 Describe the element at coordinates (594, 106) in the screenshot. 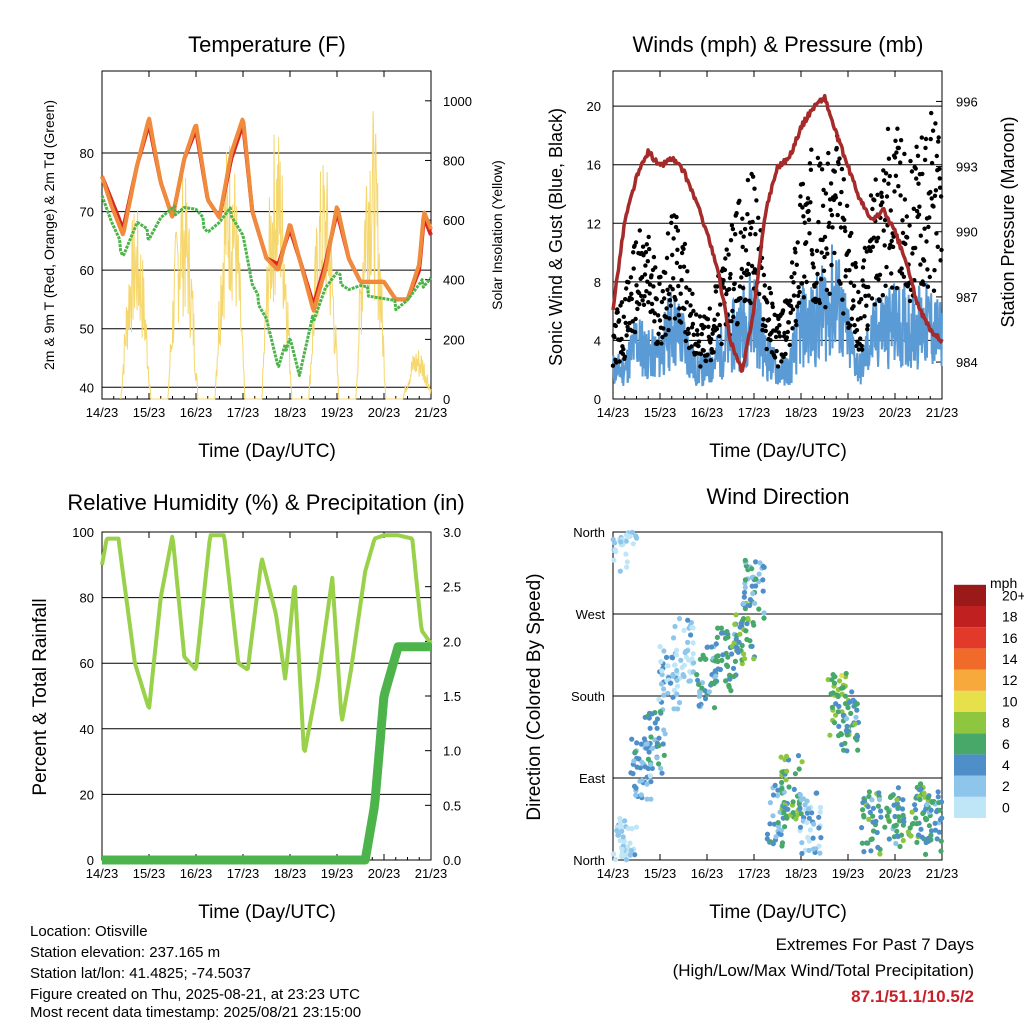

I see `winds-ytick-left: 20` at that location.